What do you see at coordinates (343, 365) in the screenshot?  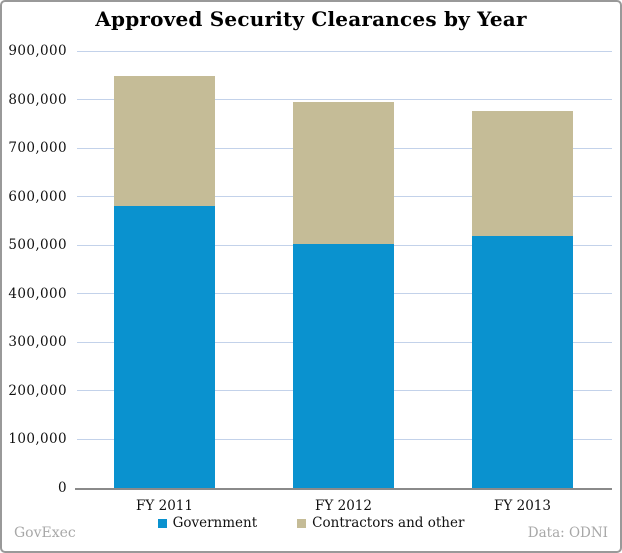 I see `bar-government-fy-2012` at bounding box center [343, 365].